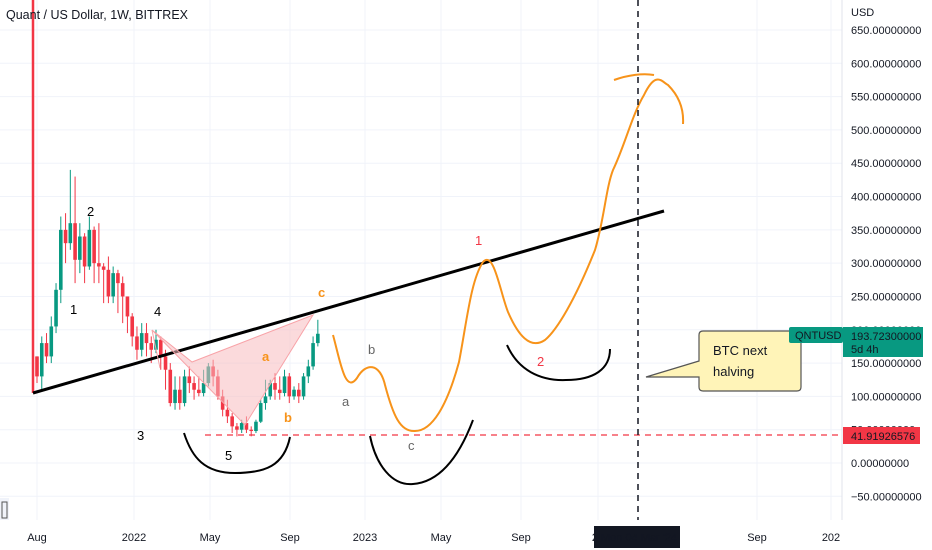  Describe the element at coordinates (723, 361) in the screenshot. I see `btc-halving-callout` at that location.